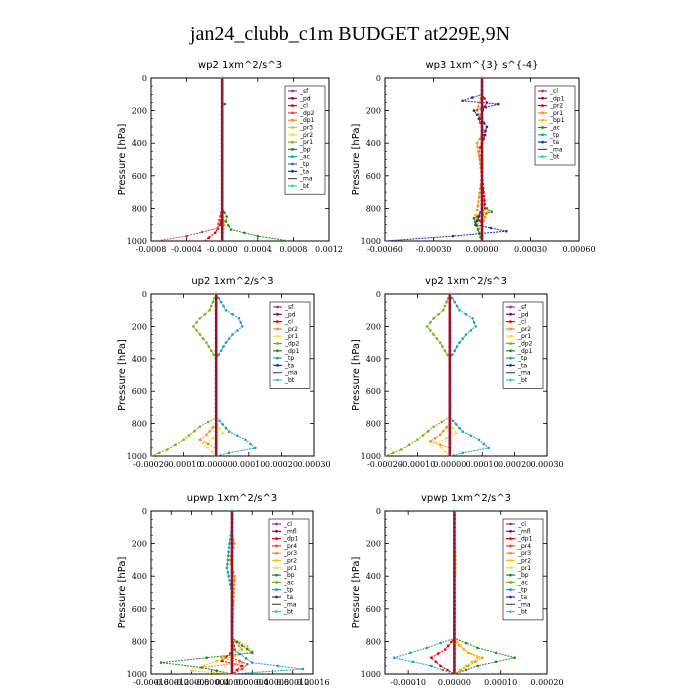 The width and height of the screenshot is (700, 700). Describe the element at coordinates (482, 464) in the screenshot. I see `x-tick-label: 0.00010` at that location.